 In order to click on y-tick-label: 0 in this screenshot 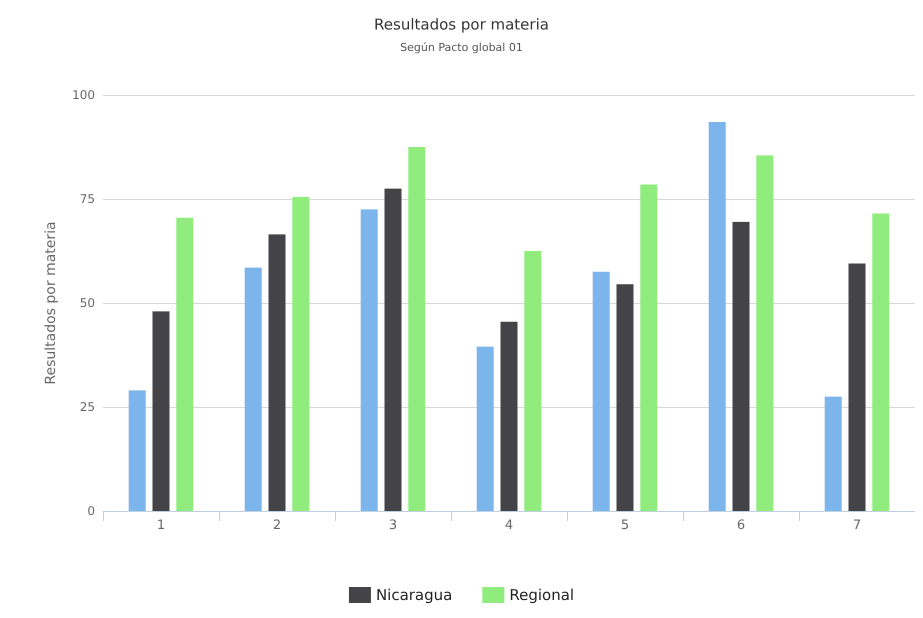, I will do `click(91, 511)`.